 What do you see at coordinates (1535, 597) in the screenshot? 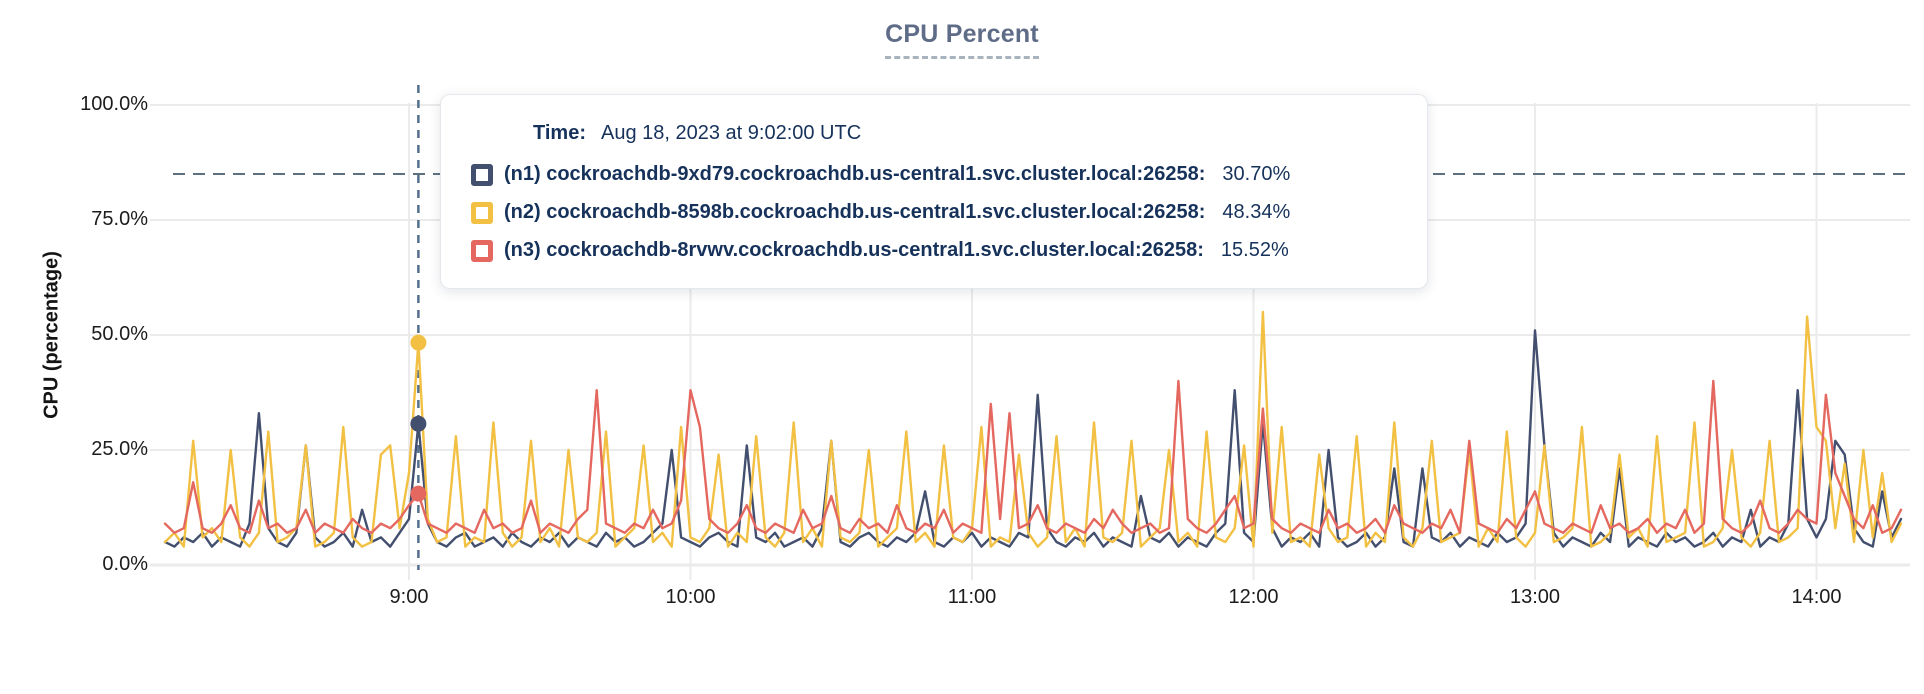
I see `x-axis-tick-label: 13:00` at bounding box center [1535, 597].